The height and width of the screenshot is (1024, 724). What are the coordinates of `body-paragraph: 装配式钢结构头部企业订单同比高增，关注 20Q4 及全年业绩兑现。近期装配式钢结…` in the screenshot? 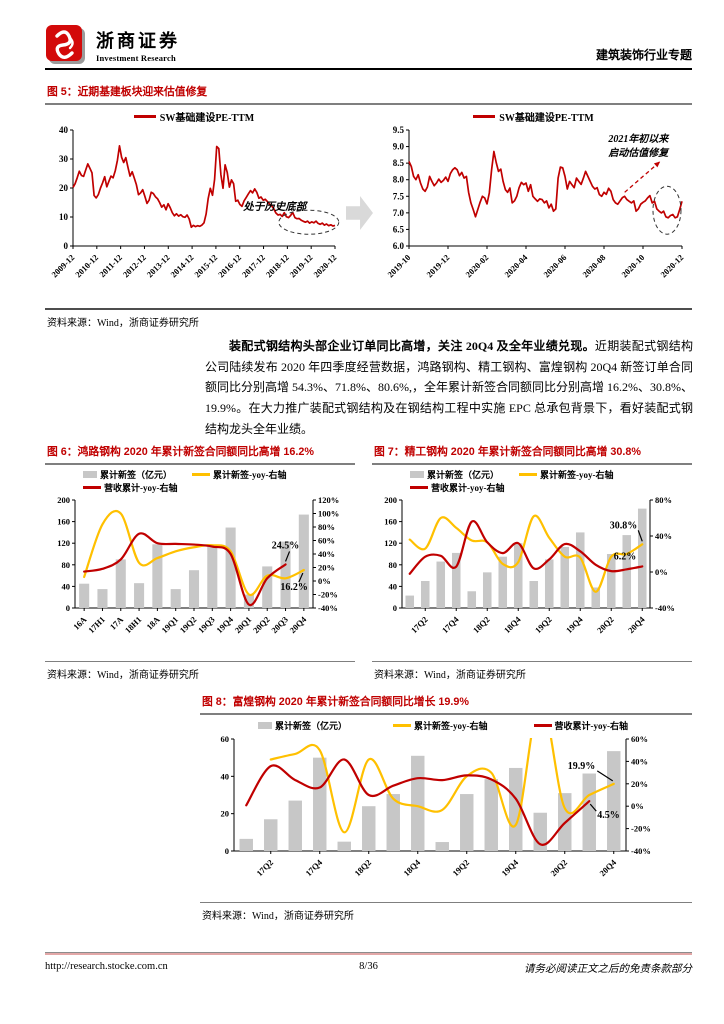 It's located at (449, 387).